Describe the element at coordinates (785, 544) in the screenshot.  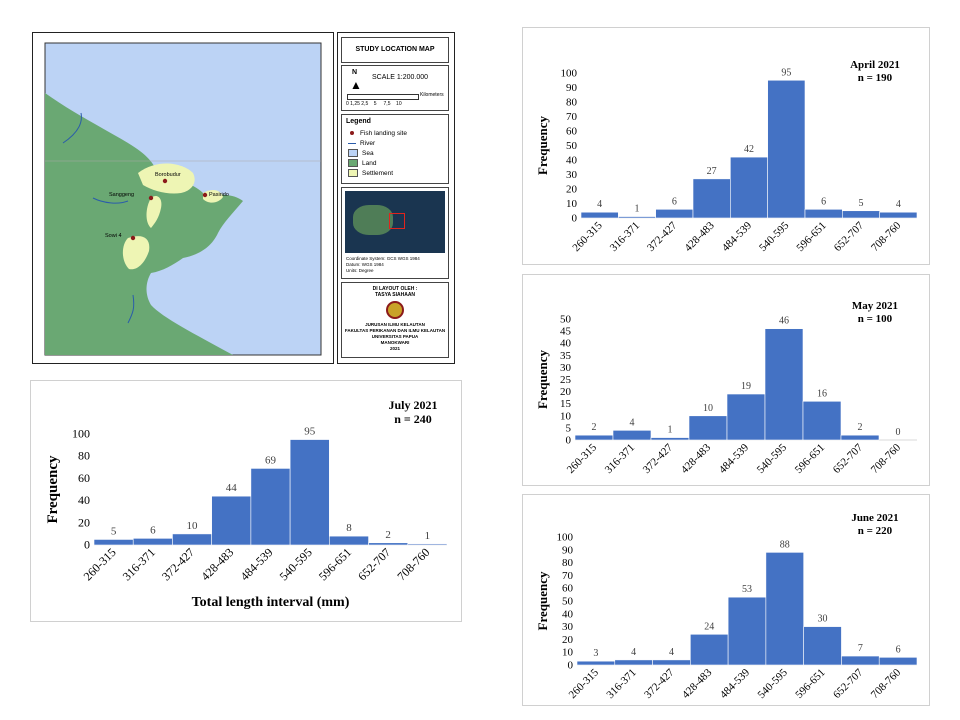
I see `data-label: 88` at that location.